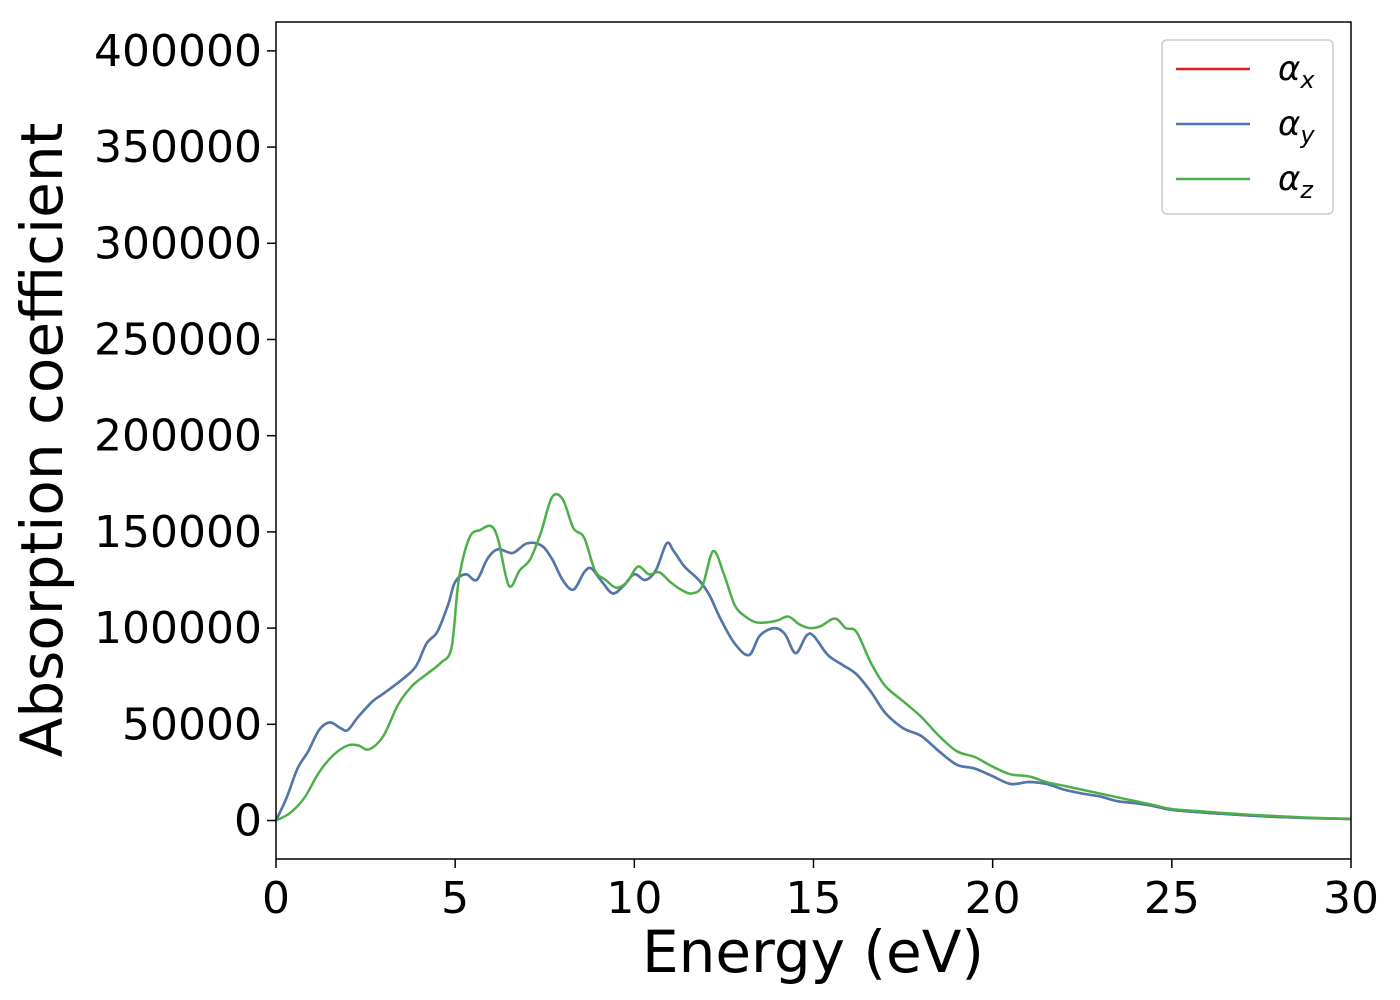  I want to click on legend-entry-y: αy, so click(1245, 126).